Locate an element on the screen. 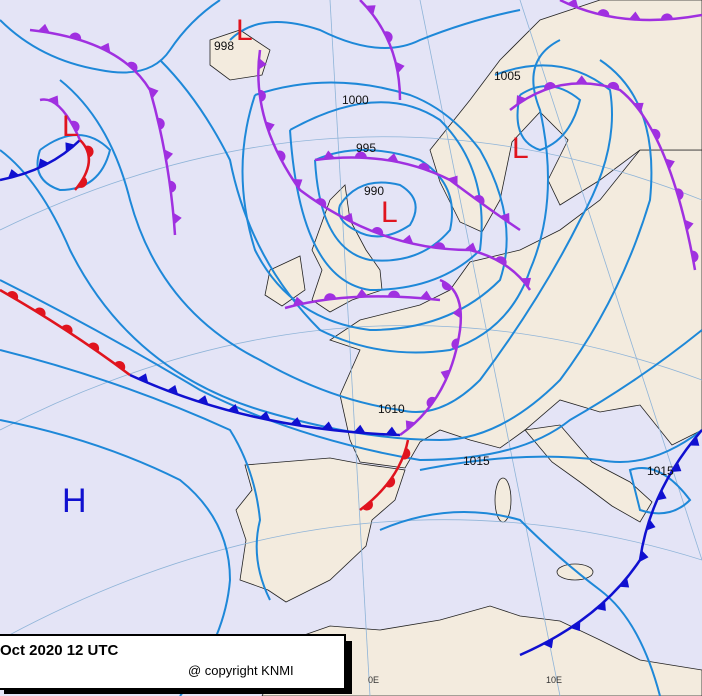  isobar-label: 1000 is located at coordinates (355, 100).